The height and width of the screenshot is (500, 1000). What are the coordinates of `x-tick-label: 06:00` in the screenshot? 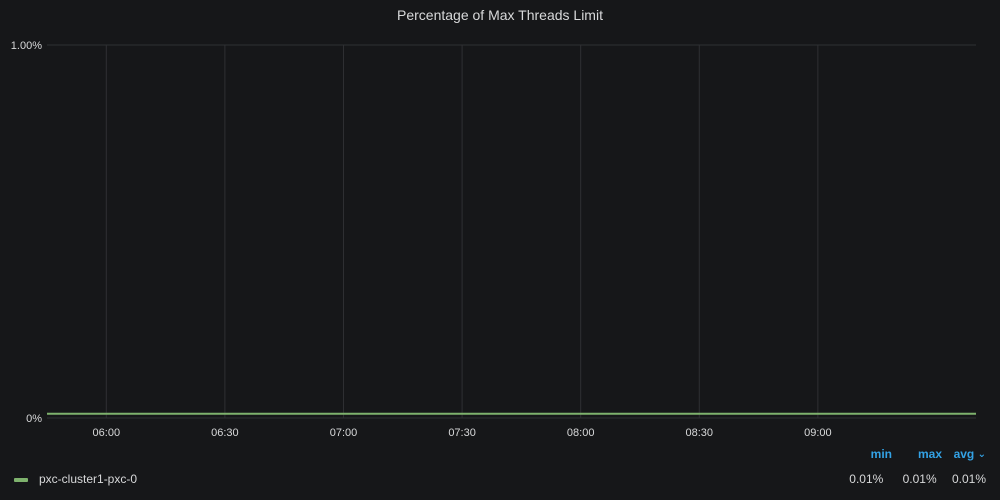 It's located at (107, 433).